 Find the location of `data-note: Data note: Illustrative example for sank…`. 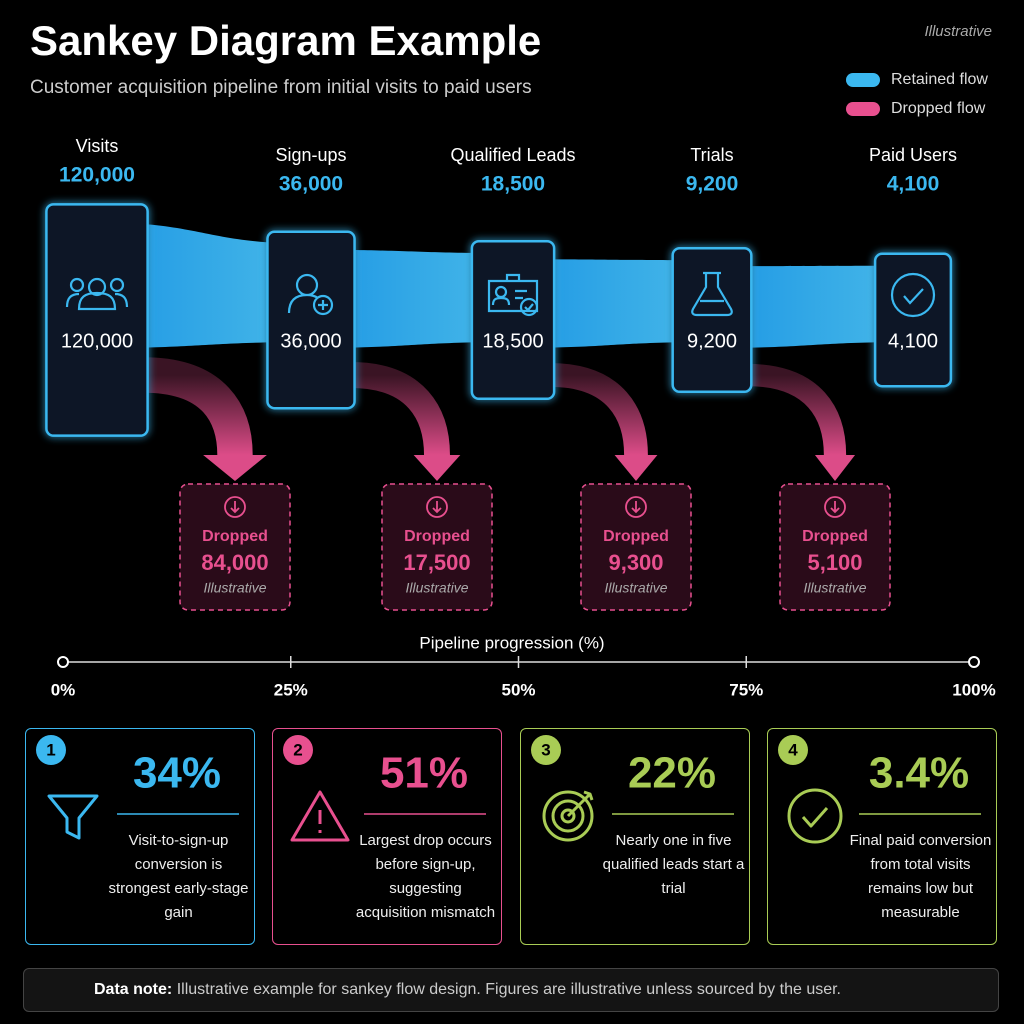

data-note: Data note: Illustrative example for sank… is located at coordinates (511, 990).